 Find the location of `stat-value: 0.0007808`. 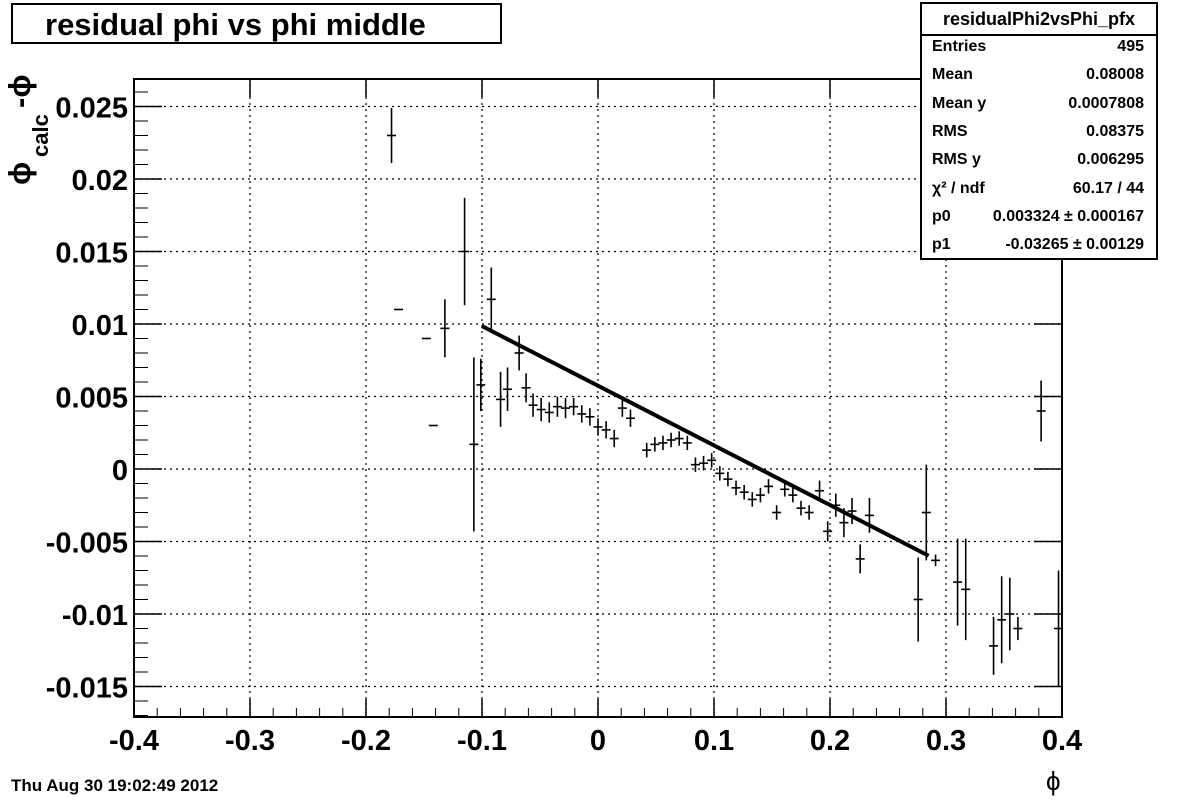

stat-value: 0.0007808 is located at coordinates (1106, 103).